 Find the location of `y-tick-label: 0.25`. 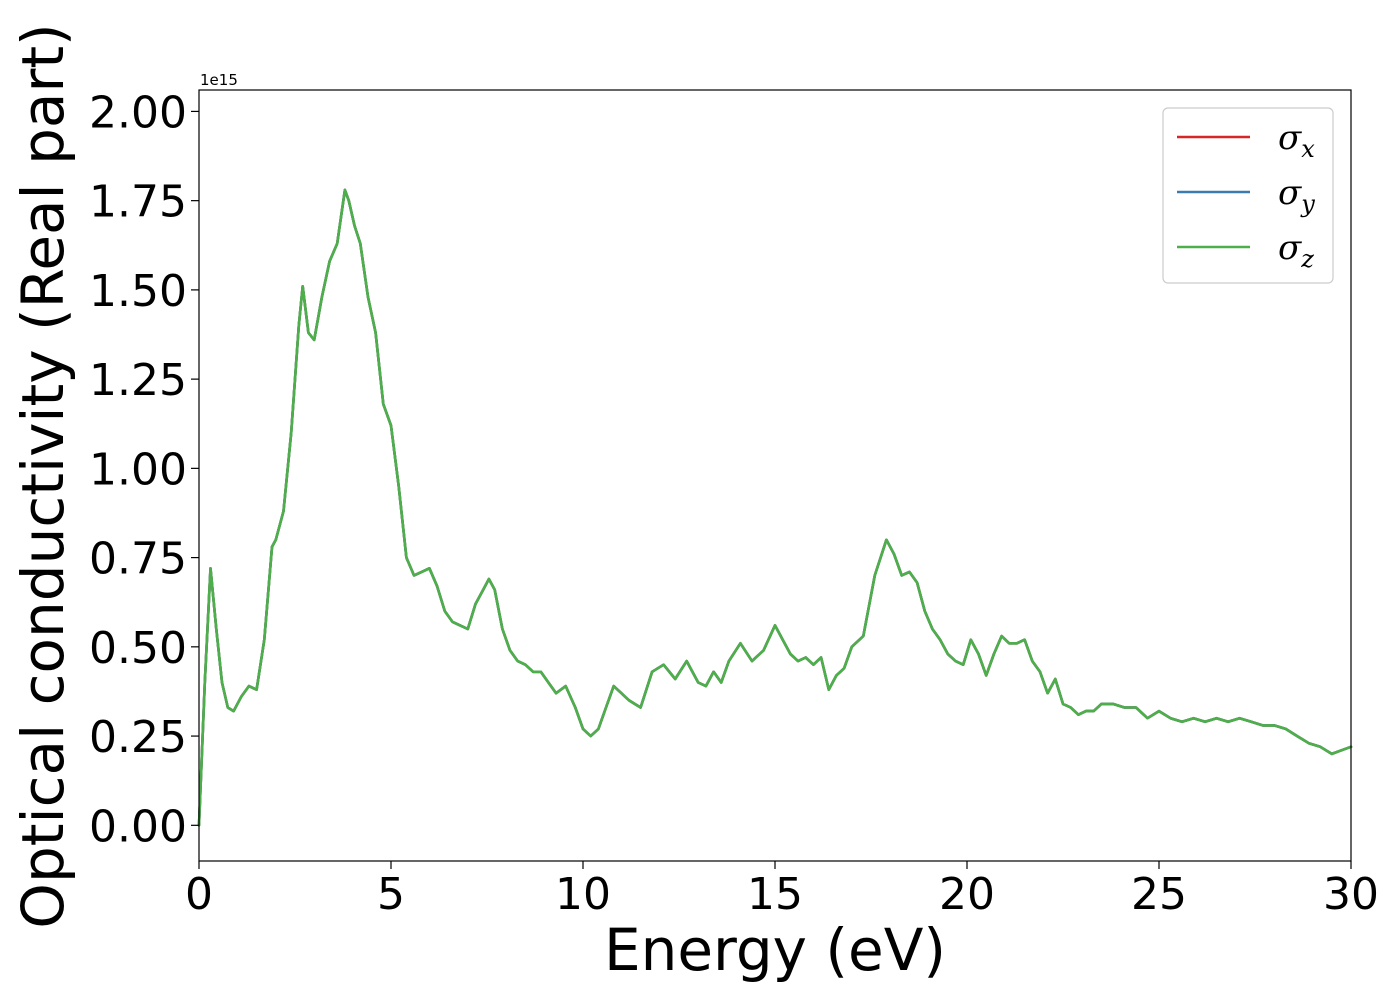

y-tick-label: 0.25 is located at coordinates (138, 737).